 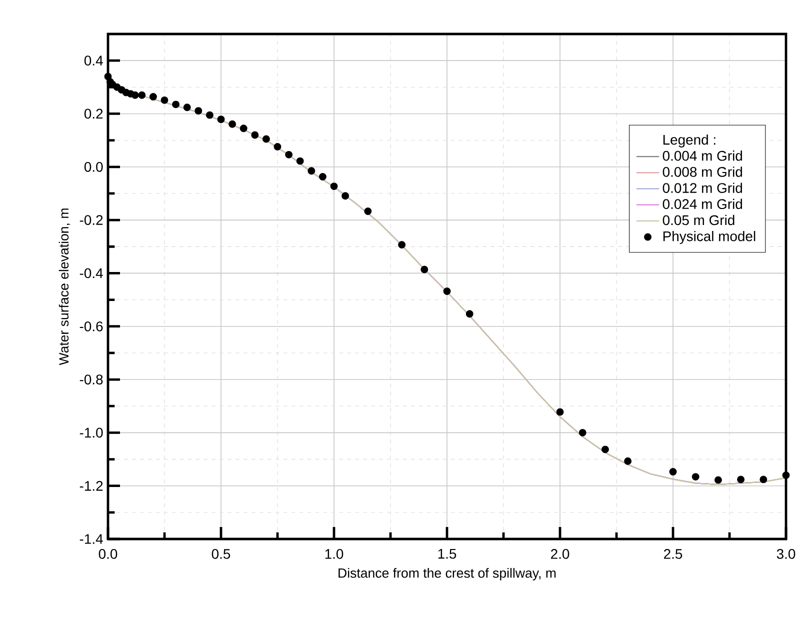 I want to click on y-tick-label: -1.2, so click(x=91, y=485).